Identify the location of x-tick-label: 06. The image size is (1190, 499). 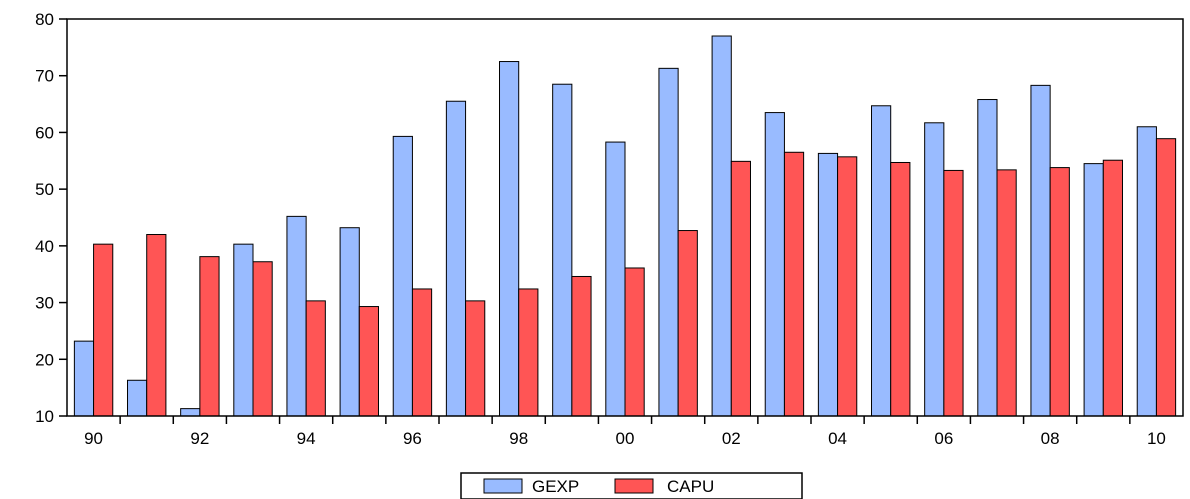
(943, 438).